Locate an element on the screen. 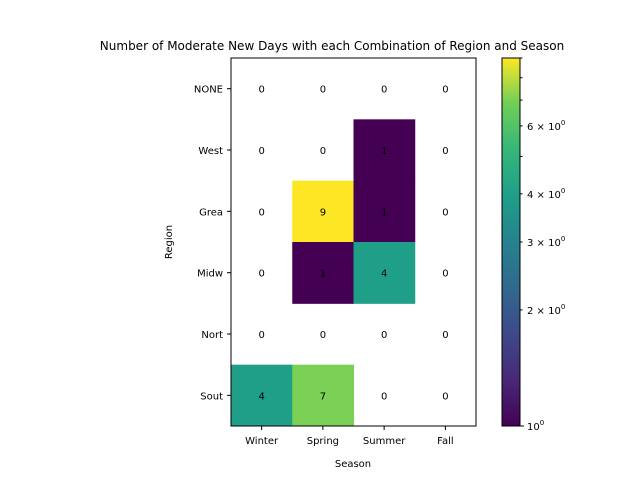  colorbar: 100 2 × 100 3 × 100 4 × 100 6 × 100 is located at coordinates (533, 245).